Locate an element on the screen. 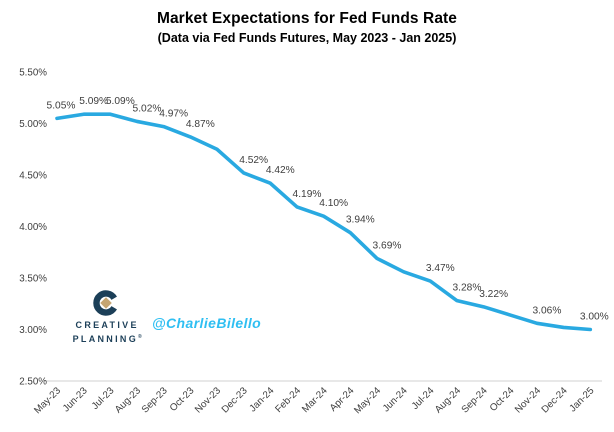 The image size is (614, 432). data-point-label: 3.94% is located at coordinates (360, 220).